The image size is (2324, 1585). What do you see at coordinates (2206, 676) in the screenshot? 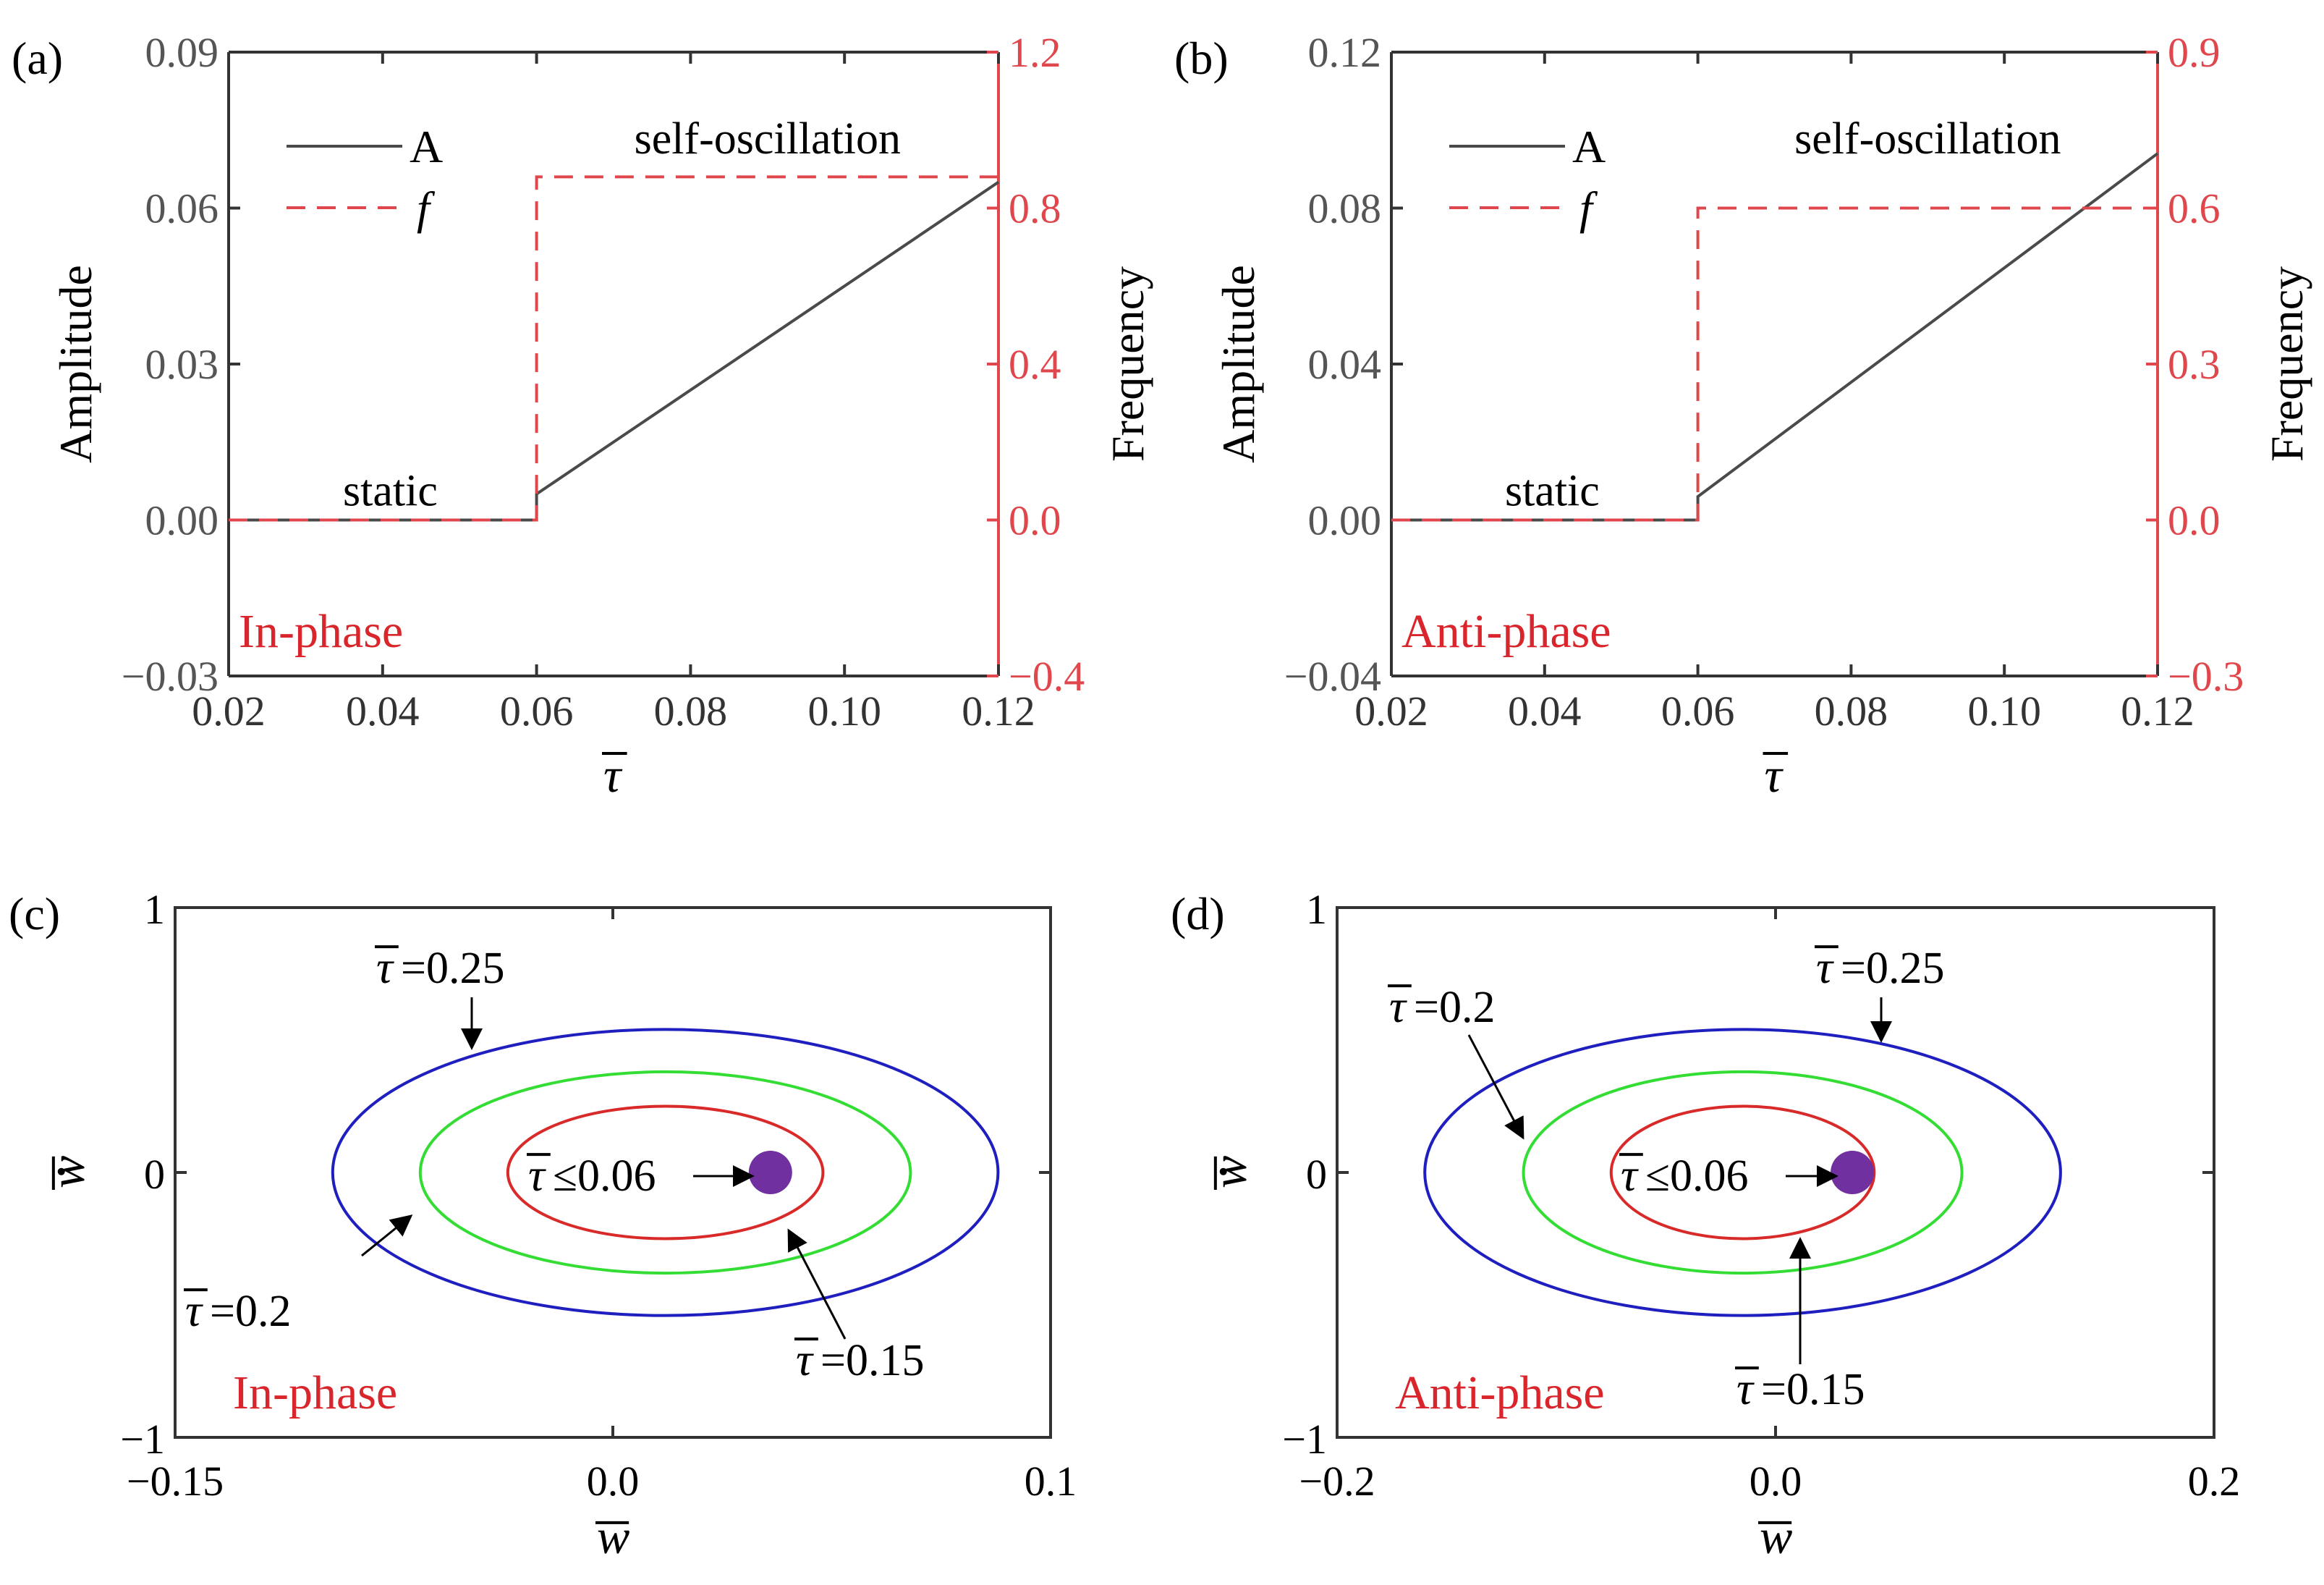
I see `y-right-tick-label: −0.3` at bounding box center [2206, 676].